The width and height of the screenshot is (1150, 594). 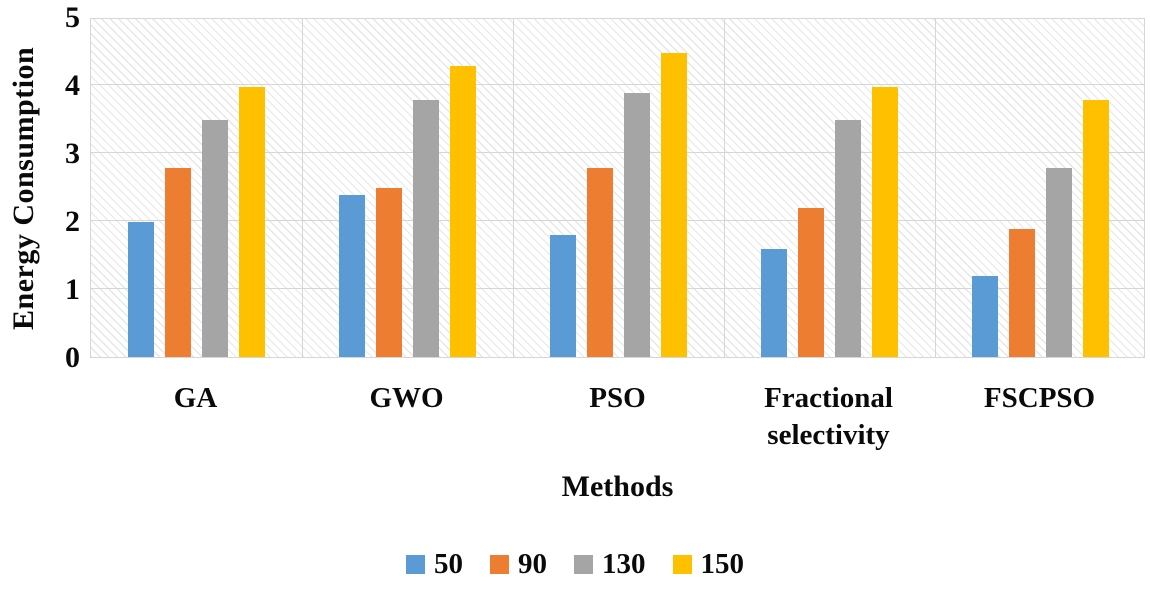 I want to click on bar-group-GWO, so click(x=407, y=188).